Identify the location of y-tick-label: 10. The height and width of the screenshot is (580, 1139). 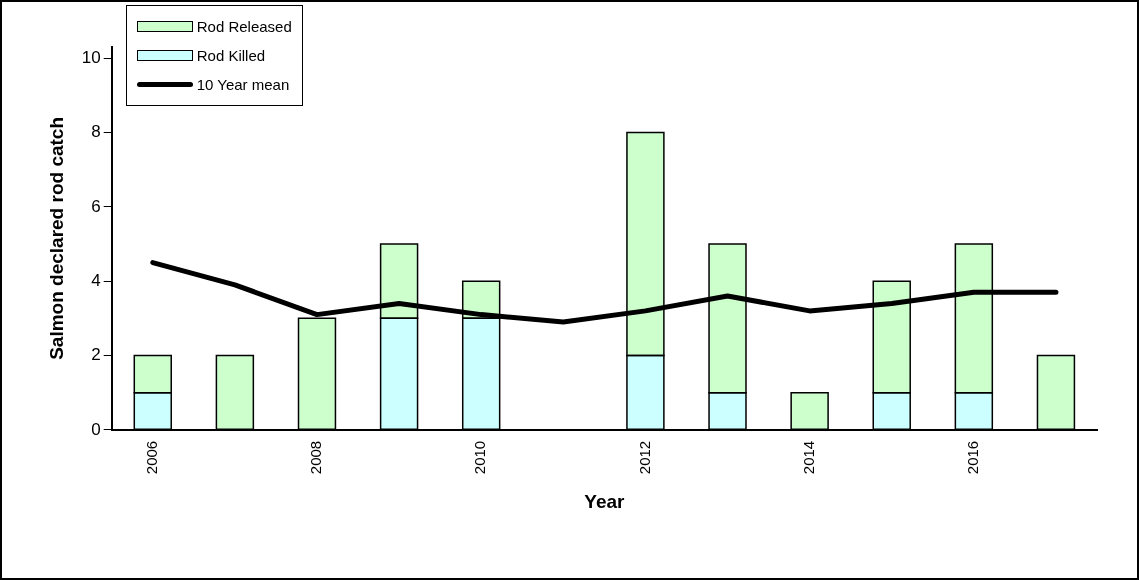
(91, 57).